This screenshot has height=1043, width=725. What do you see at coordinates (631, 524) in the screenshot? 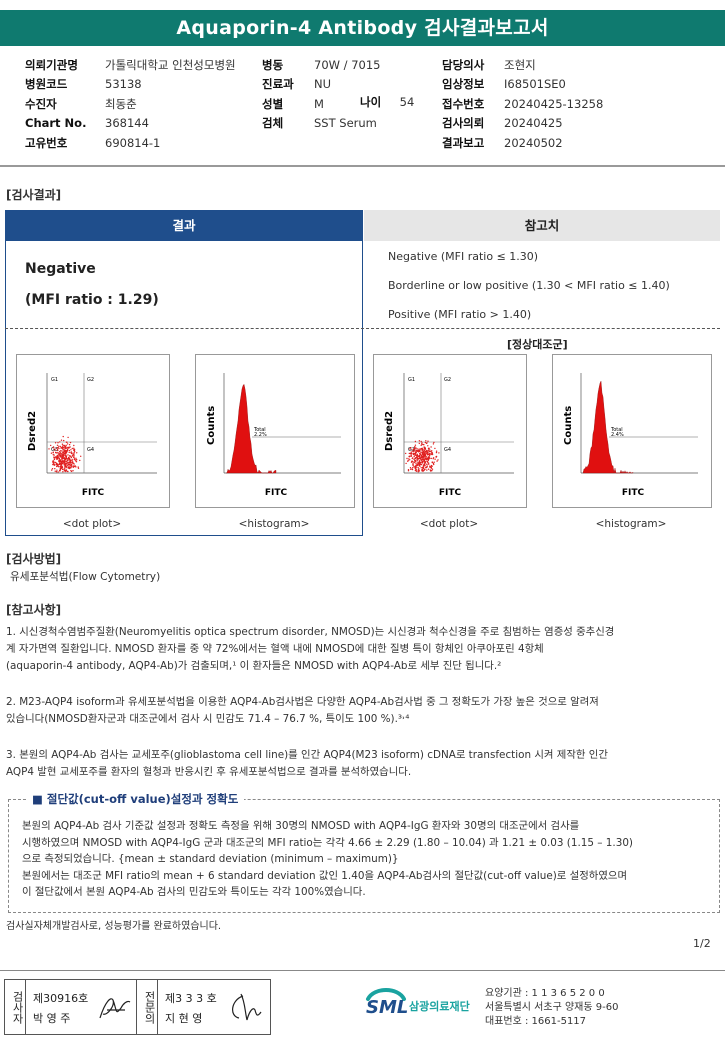
I see `control-hist-caption: <histogram>` at bounding box center [631, 524].